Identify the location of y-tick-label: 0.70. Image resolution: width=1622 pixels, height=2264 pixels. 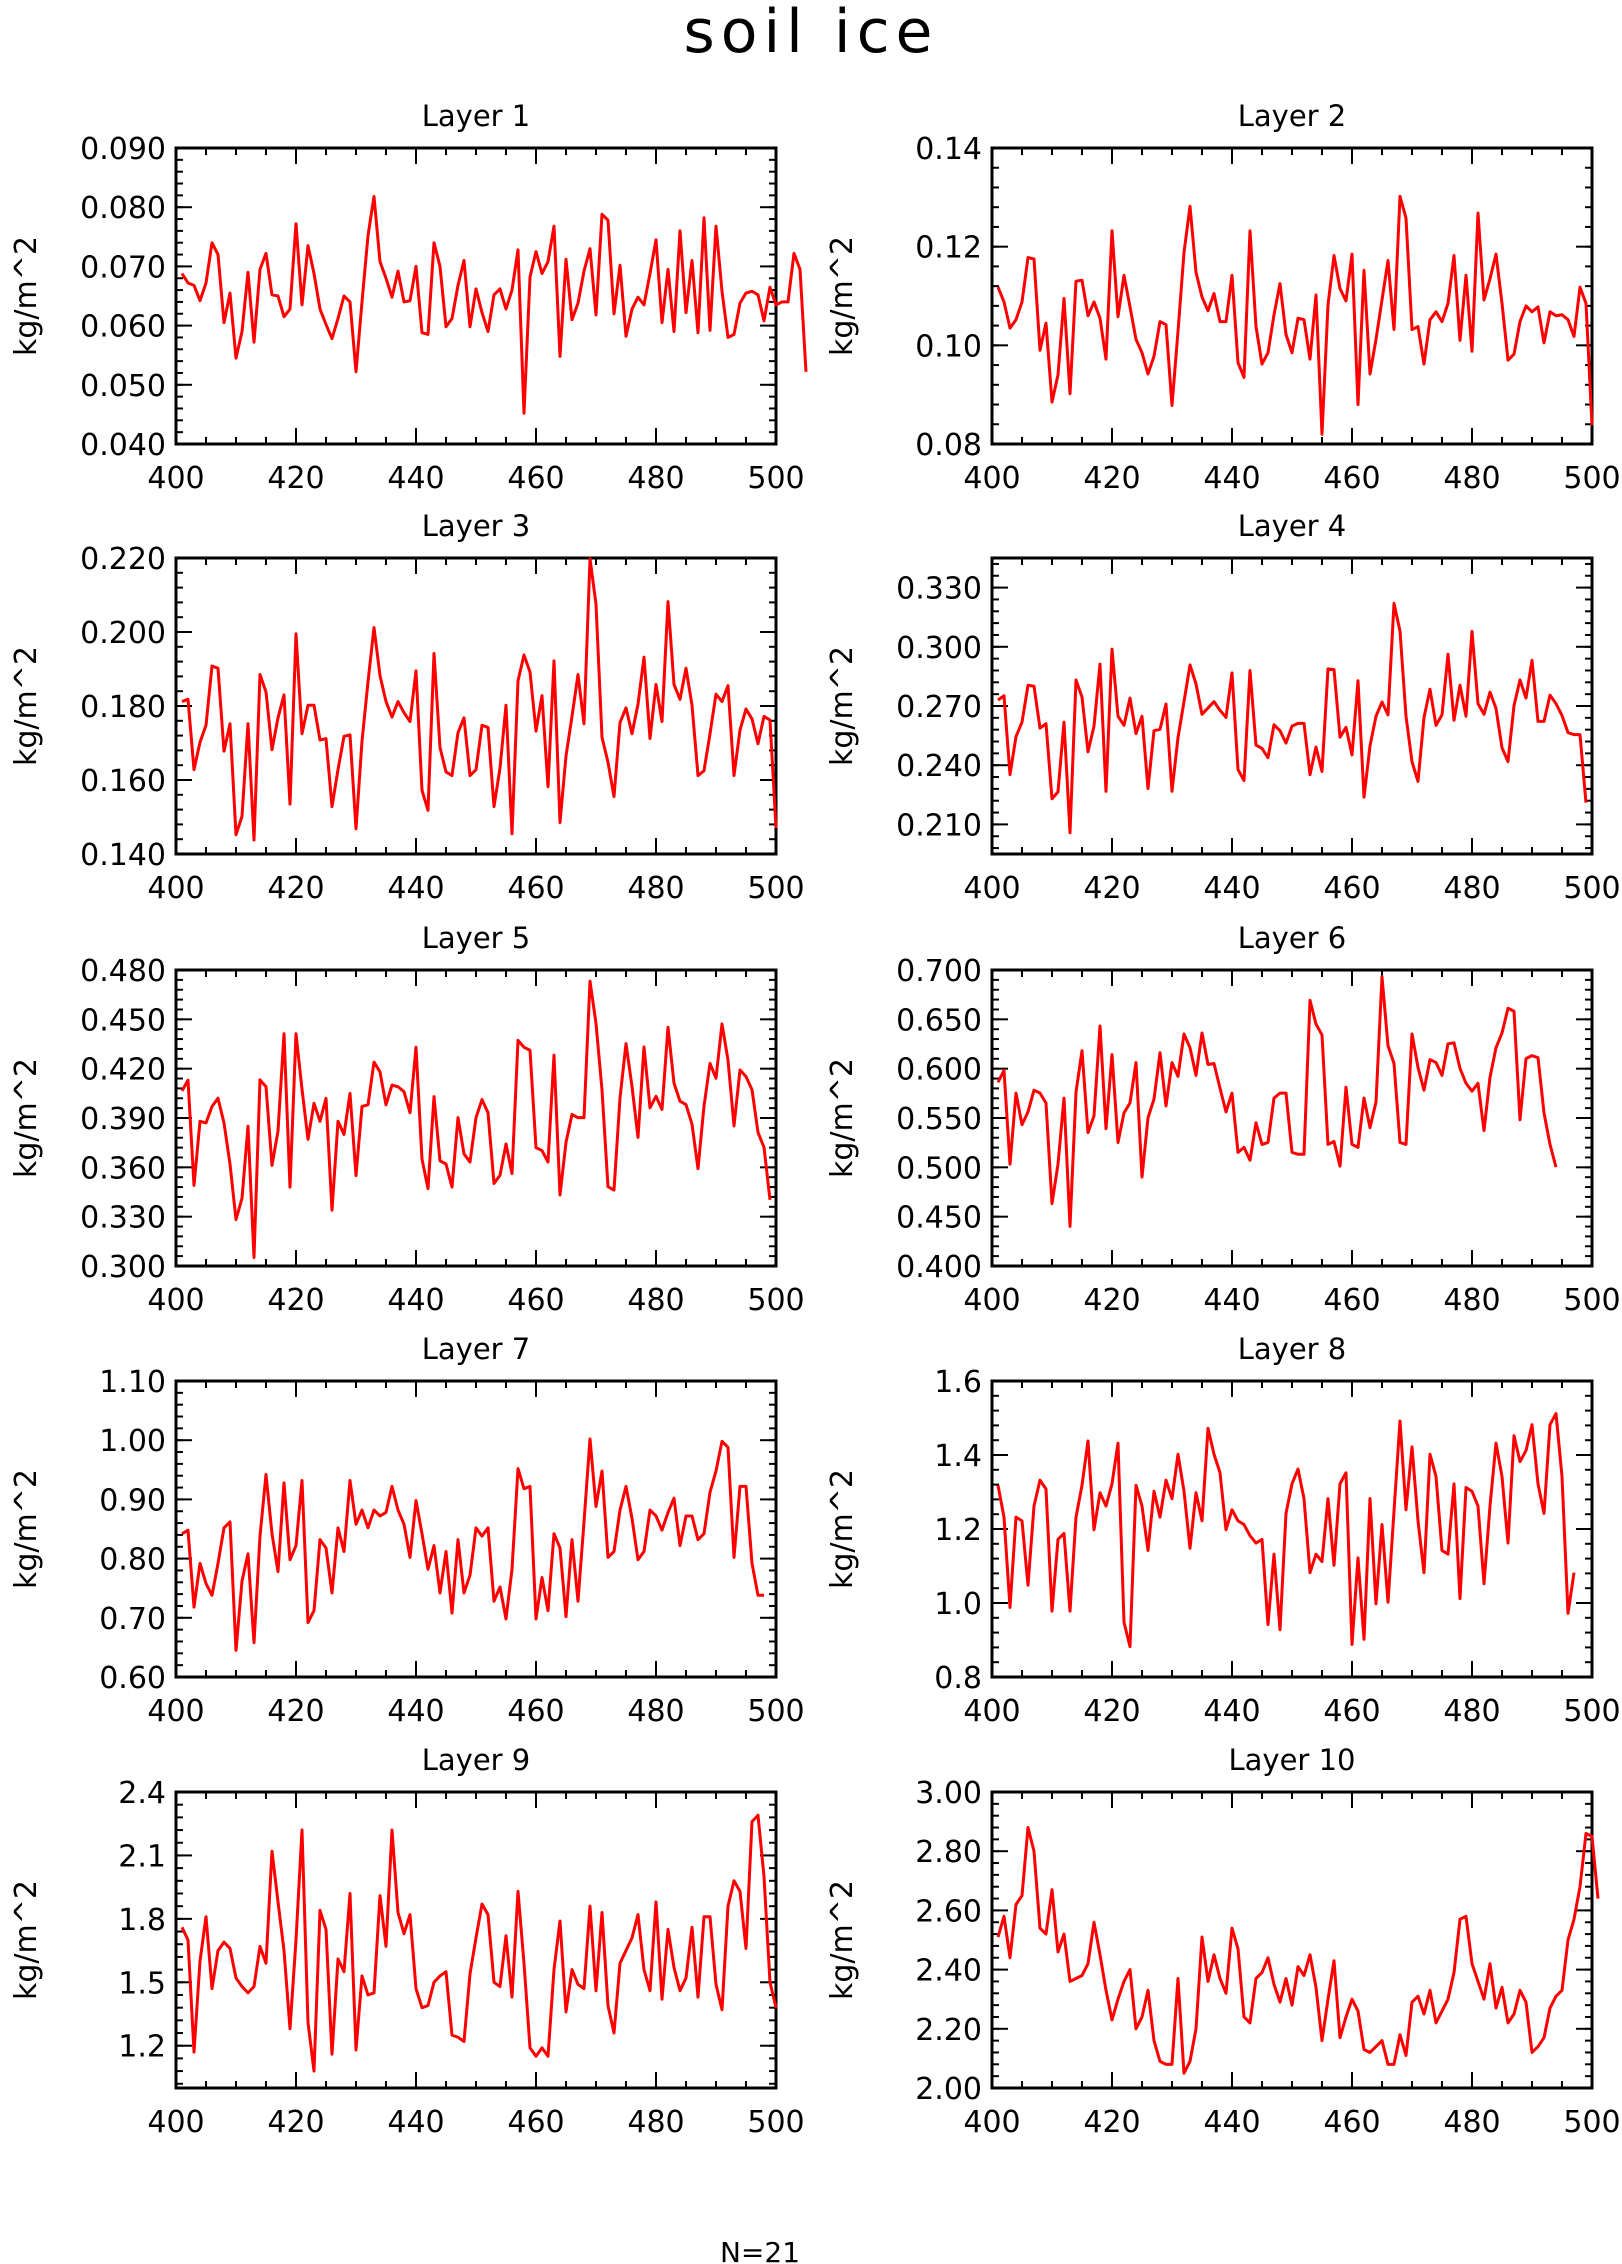
(132, 1619).